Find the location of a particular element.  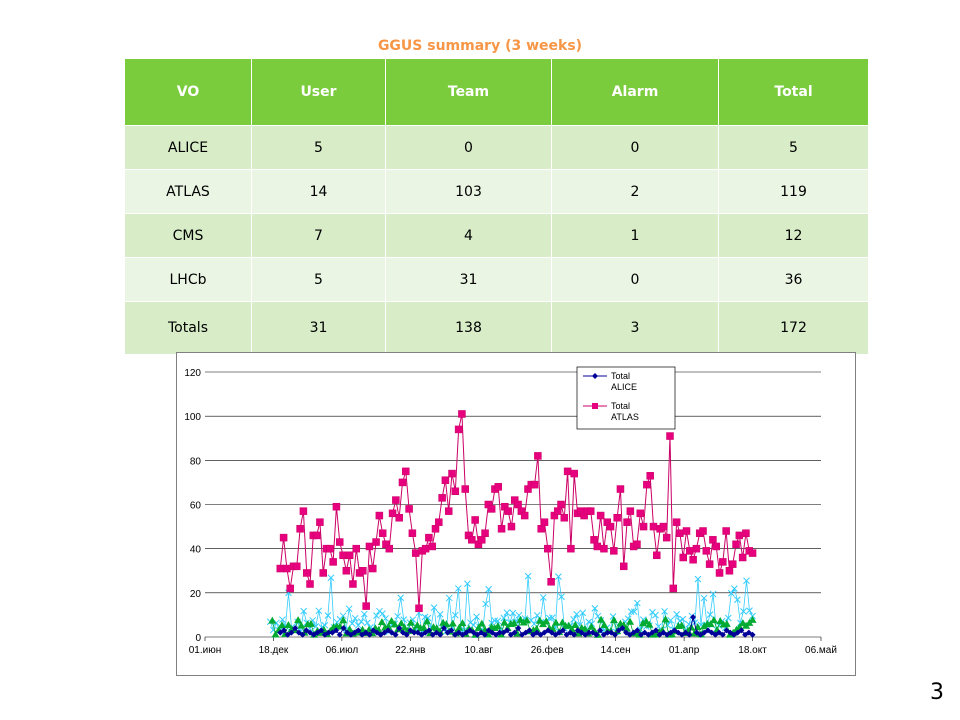

cell-user: 14 is located at coordinates (318, 191).